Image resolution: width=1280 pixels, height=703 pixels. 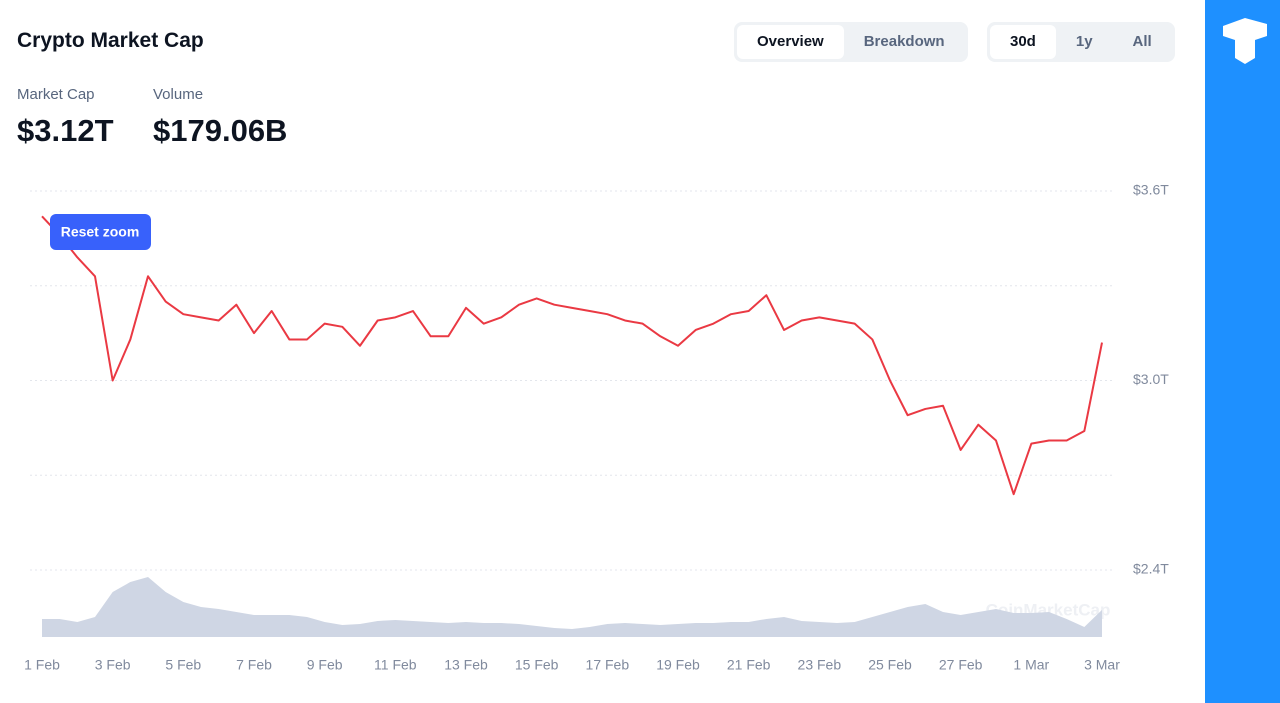 I want to click on x-tick-label: 1 Mar, so click(x=1031, y=665).